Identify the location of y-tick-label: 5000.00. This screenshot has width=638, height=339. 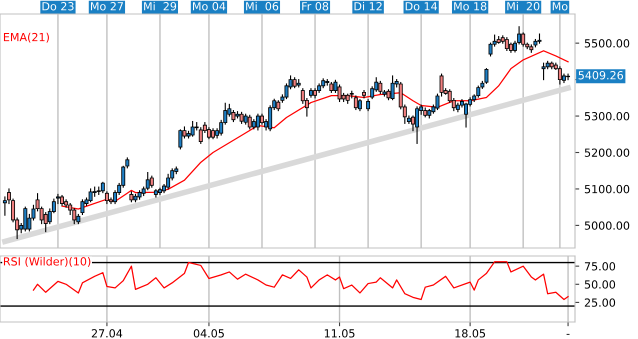
(607, 225).